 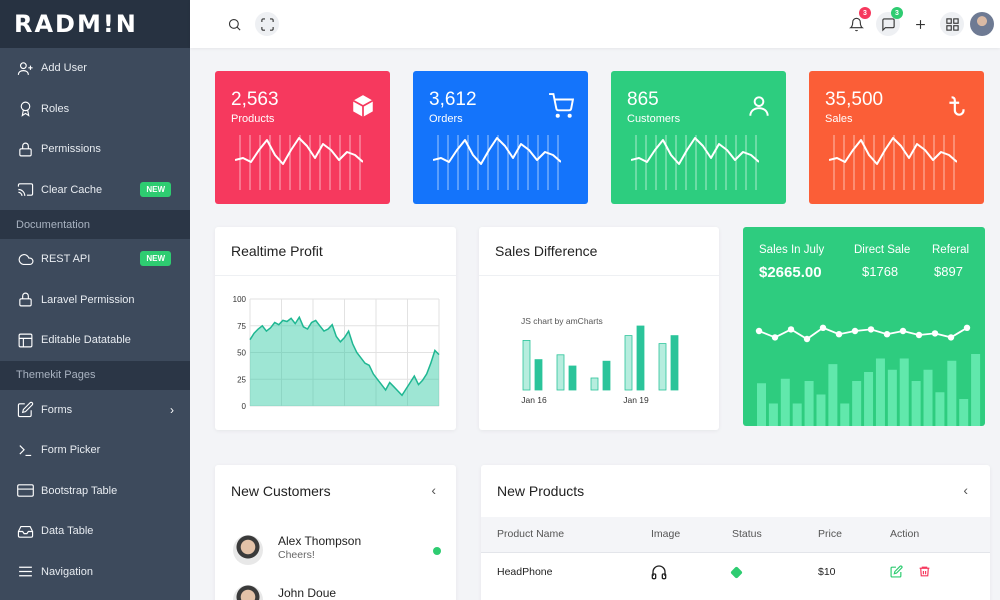 What do you see at coordinates (234, 24) in the screenshot?
I see `search-button` at bounding box center [234, 24].